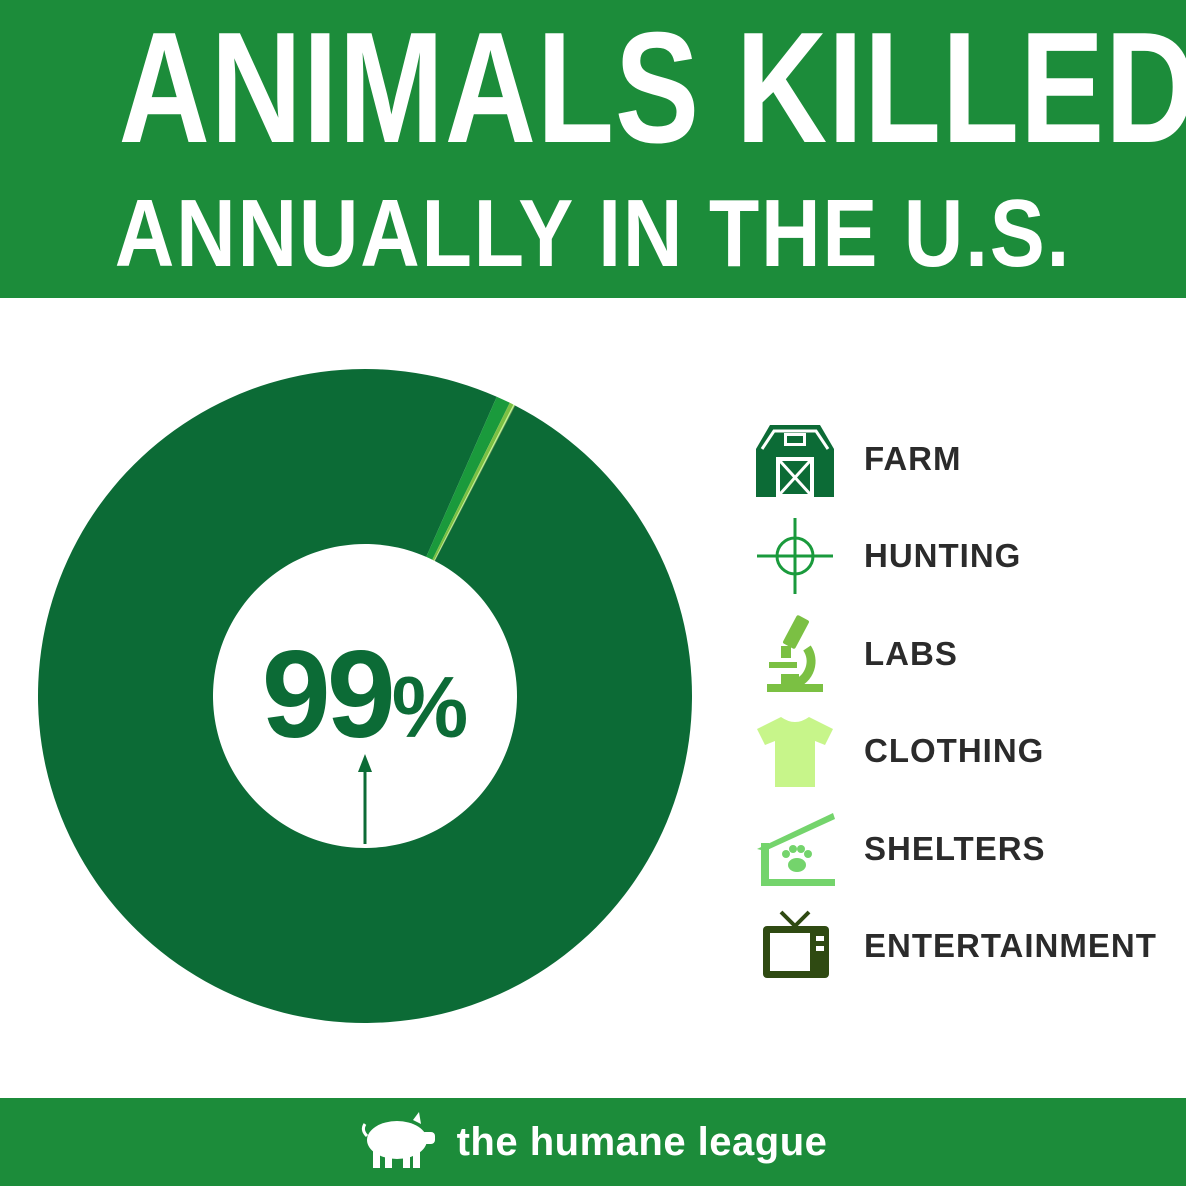 Image resolution: width=1186 pixels, height=1186 pixels. I want to click on slice-clothing, so click(474, 482).